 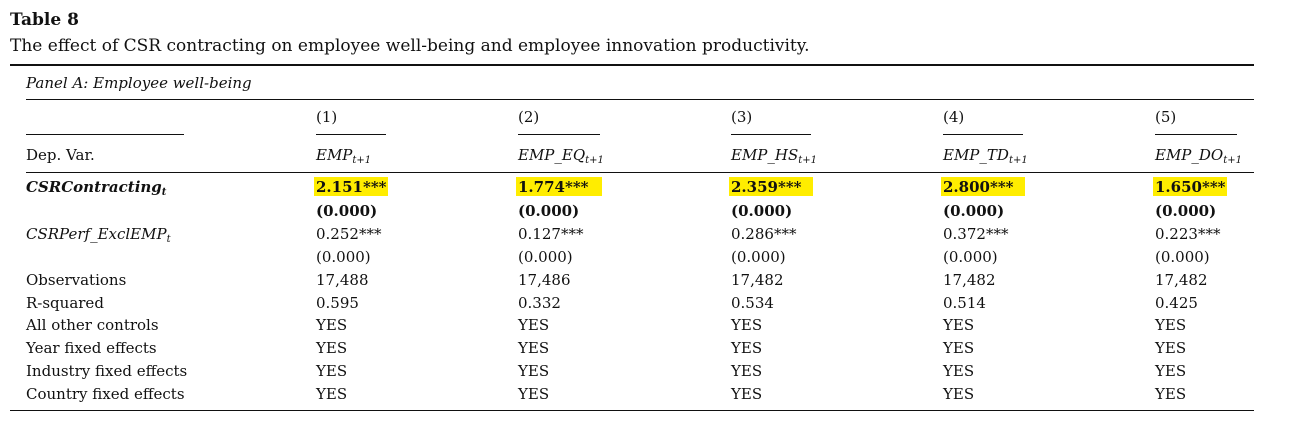 I want to click on col-1-rule, so click(x=351, y=134).